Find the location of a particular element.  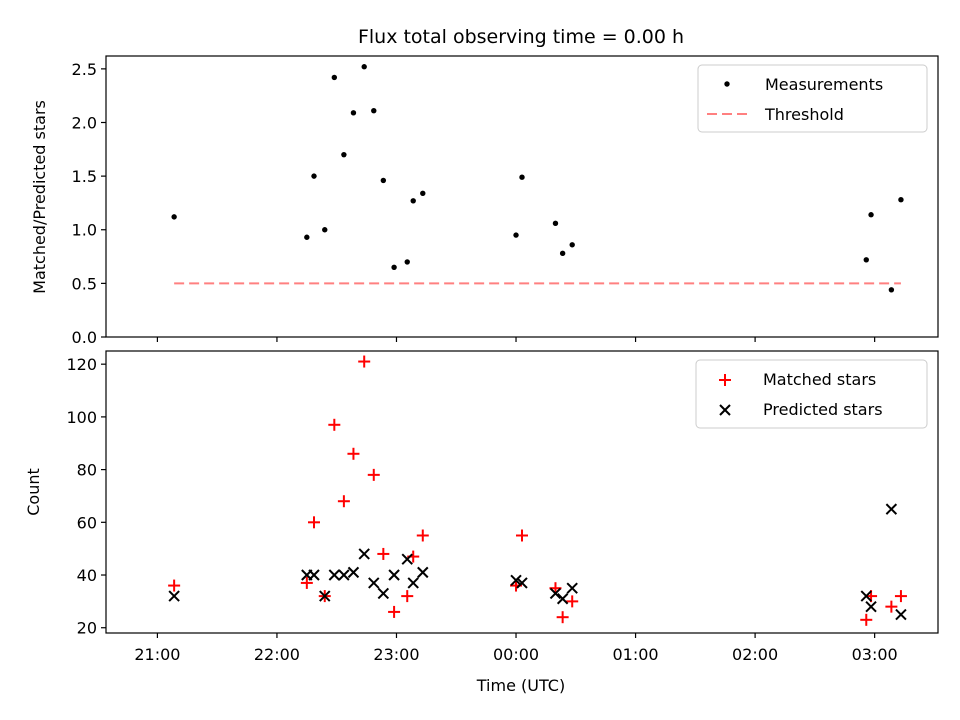

ratio-y-axis-label: Matched/Predicted stars is located at coordinates (39, 197).